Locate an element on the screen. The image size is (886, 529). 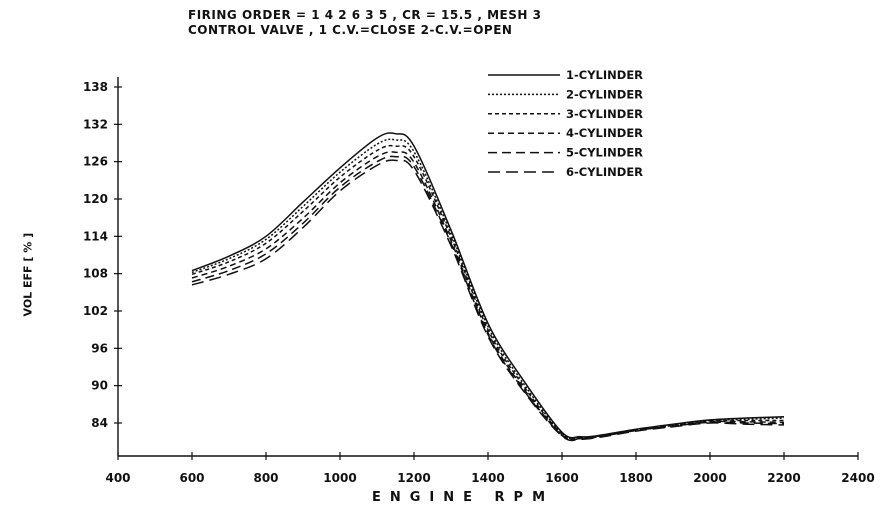
x-tick-label: 800 is located at coordinates (265, 478).